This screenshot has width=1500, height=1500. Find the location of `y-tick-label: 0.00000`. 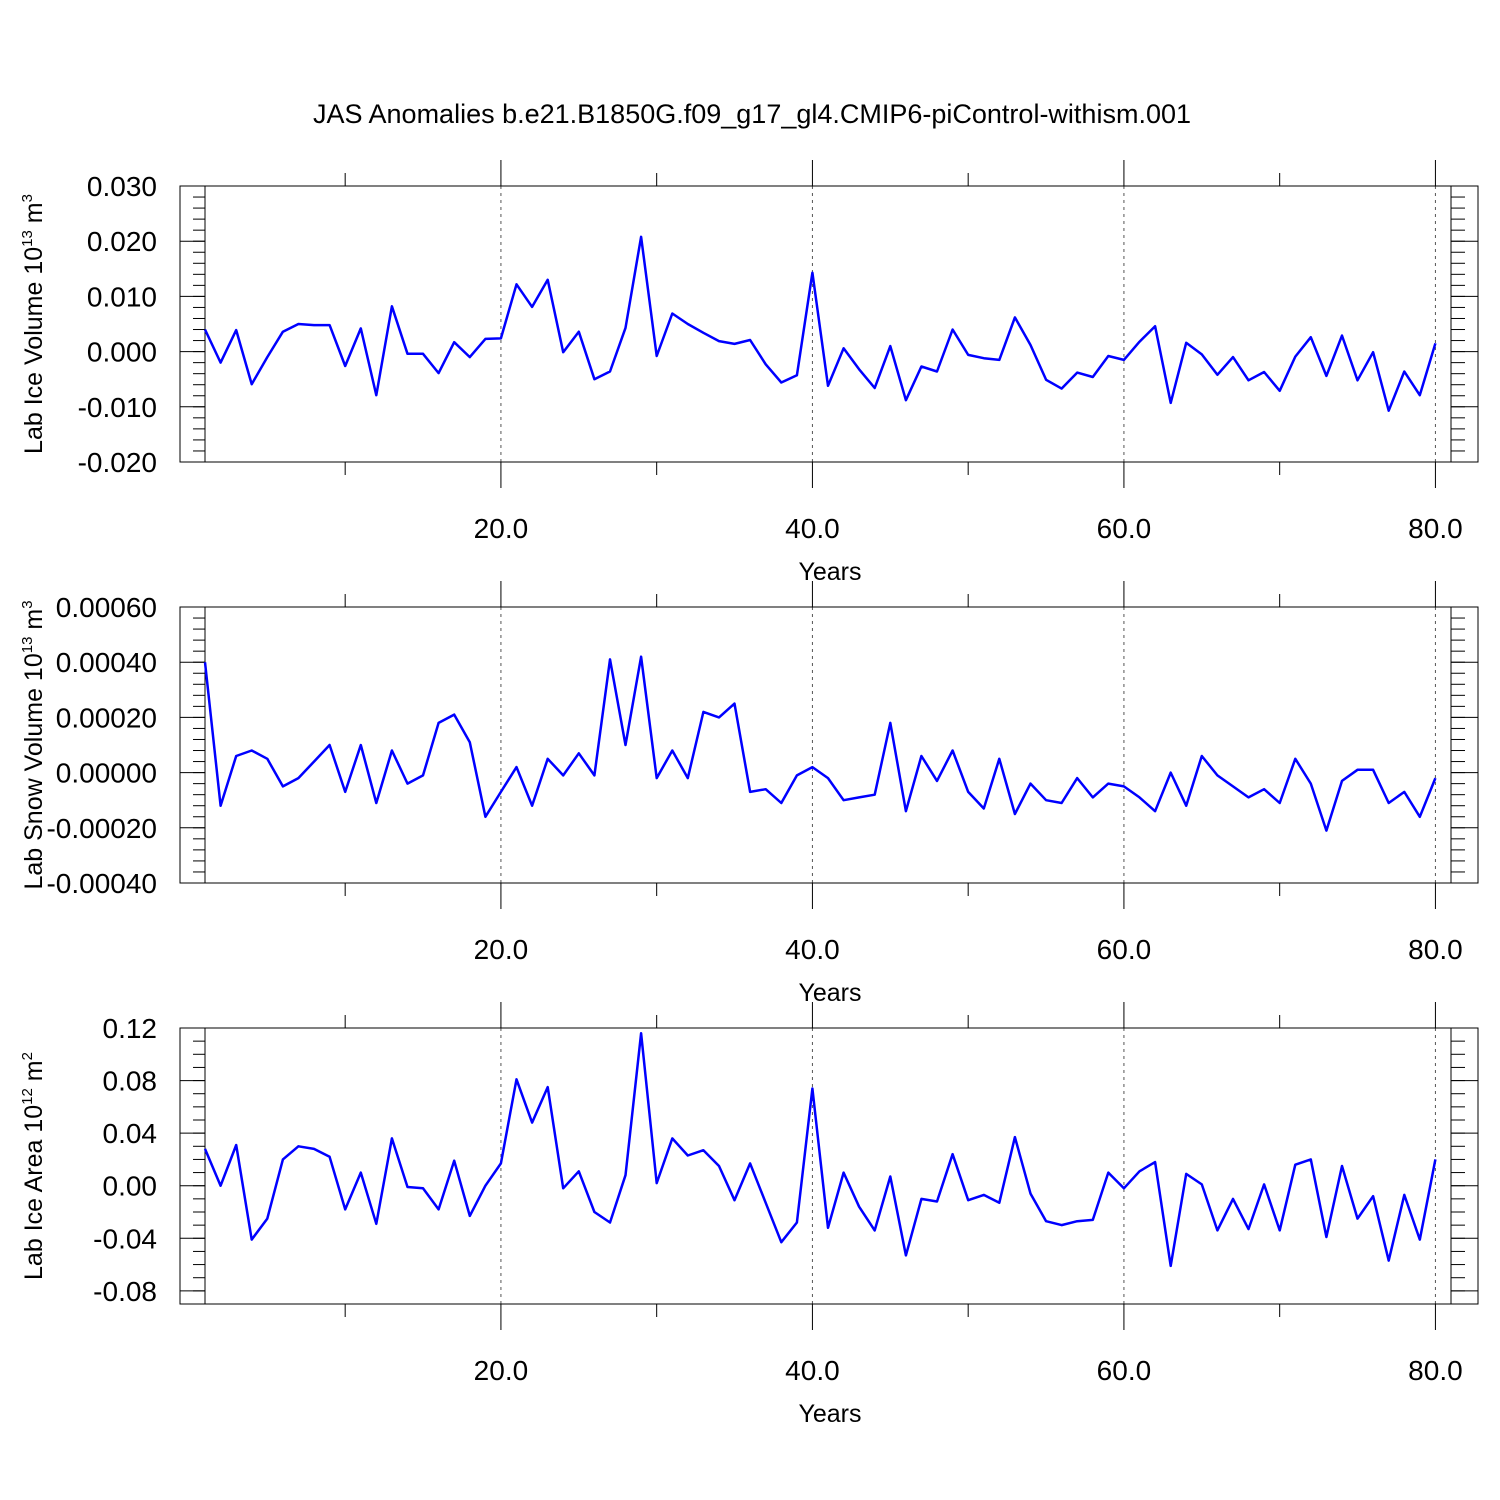

y-tick-label: 0.00000 is located at coordinates (106, 773).